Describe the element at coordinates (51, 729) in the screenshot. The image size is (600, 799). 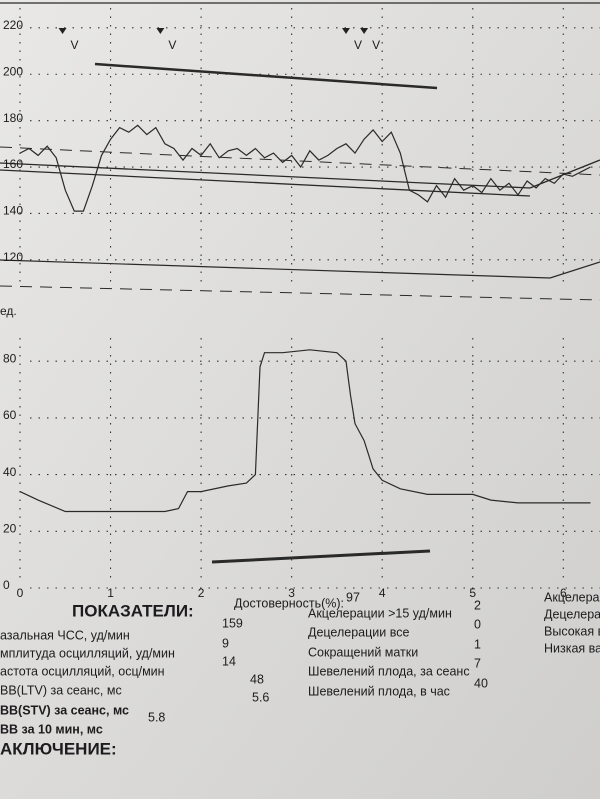
I see `indicator-label: ВВ за 10 мин, мс` at that location.